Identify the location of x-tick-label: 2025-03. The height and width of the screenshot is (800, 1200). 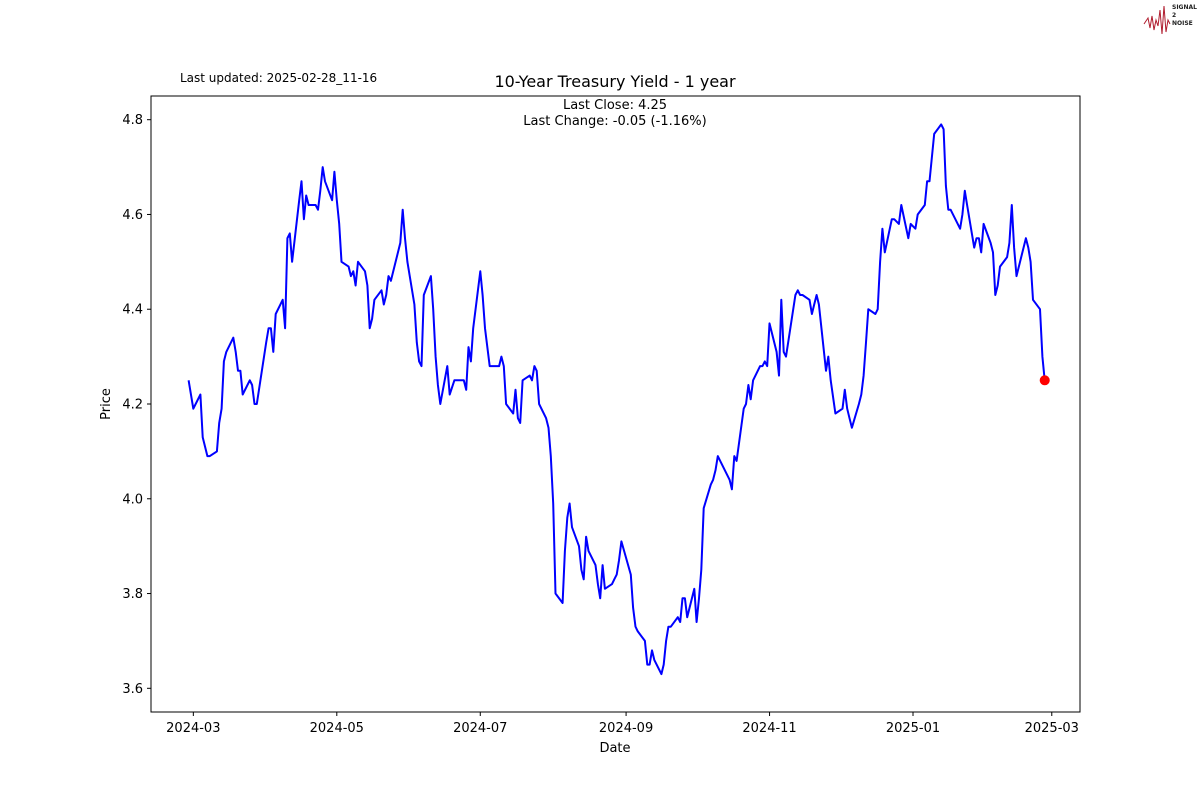
(1052, 728).